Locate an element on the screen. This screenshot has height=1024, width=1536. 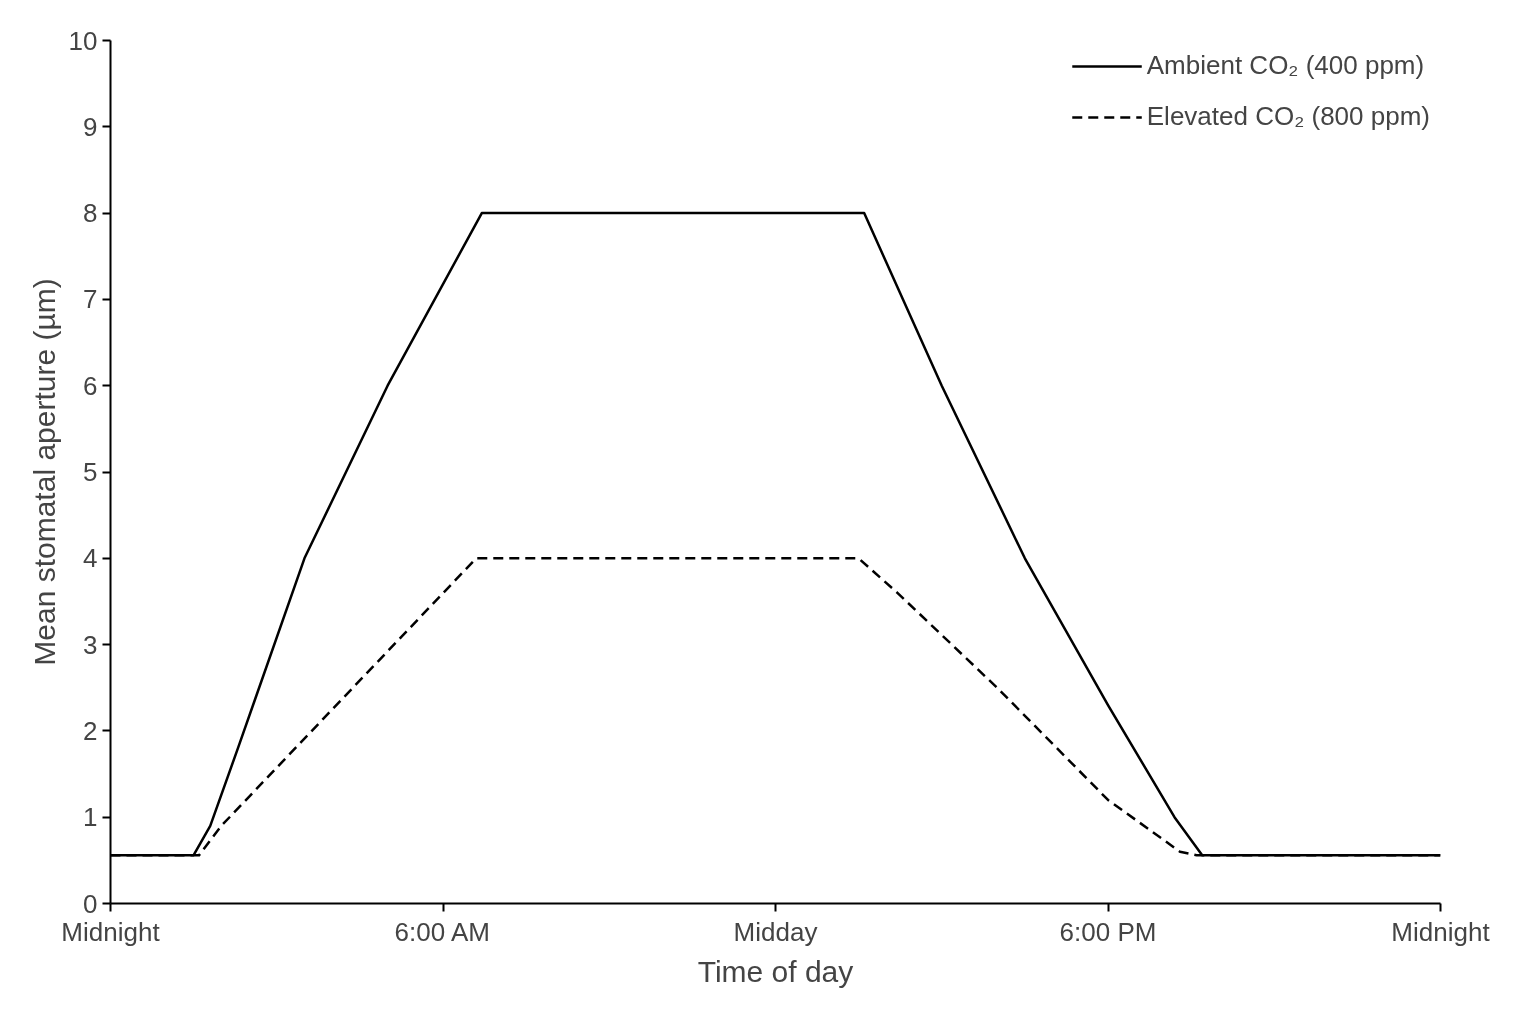
y-tick-label: 4 is located at coordinates (90, 558).